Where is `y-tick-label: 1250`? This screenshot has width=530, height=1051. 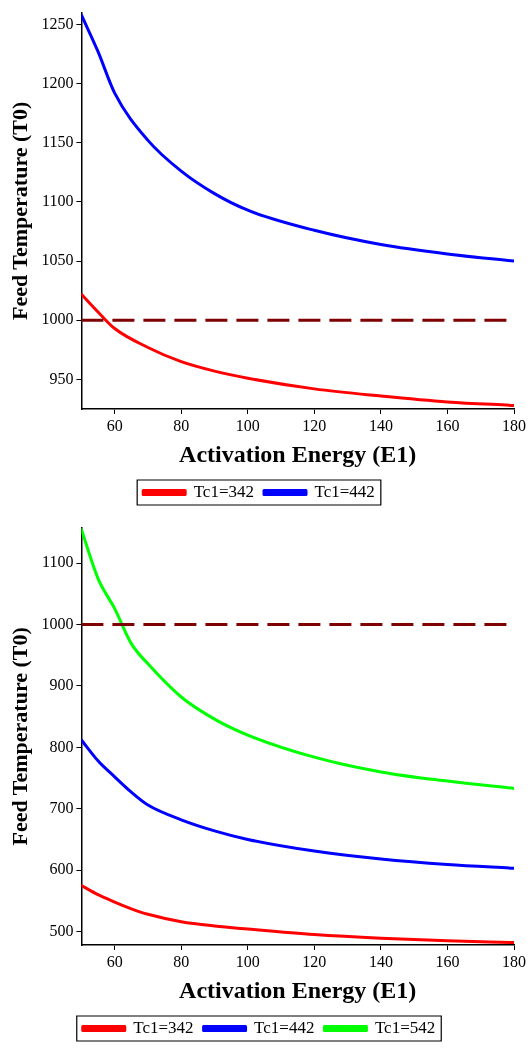 y-tick-label: 1250 is located at coordinates (57, 23).